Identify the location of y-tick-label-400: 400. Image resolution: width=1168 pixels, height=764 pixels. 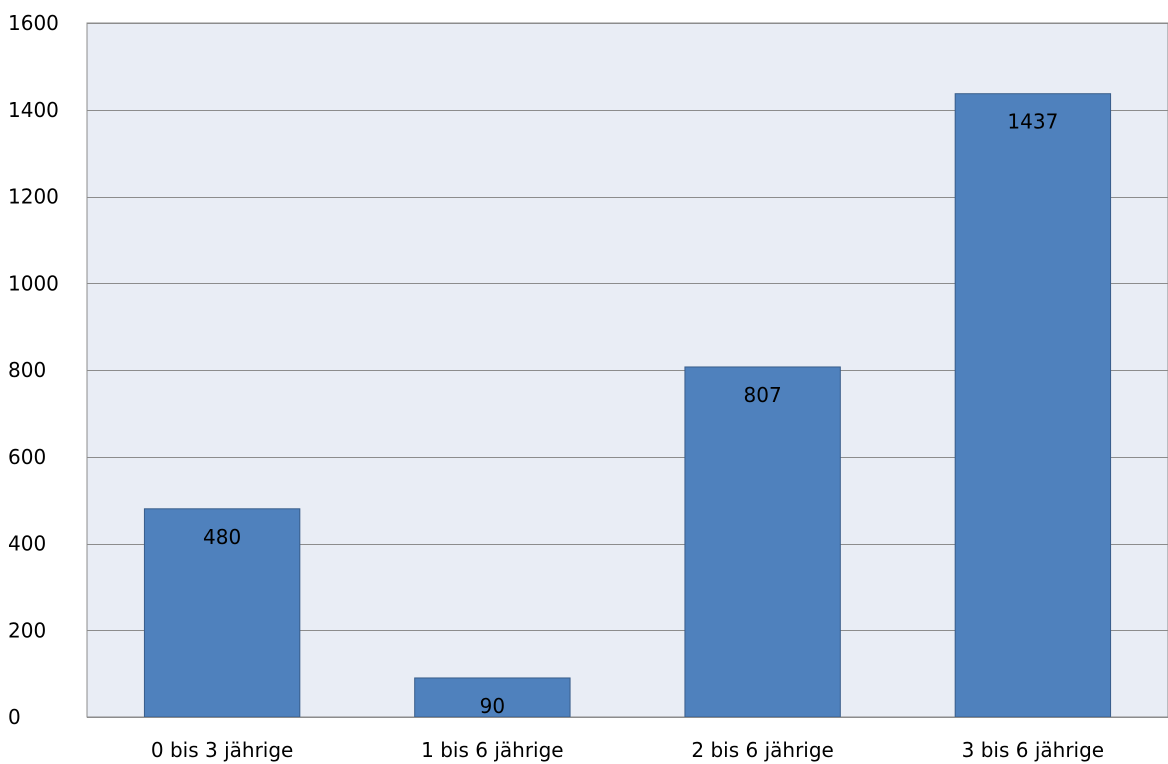
(27, 544).